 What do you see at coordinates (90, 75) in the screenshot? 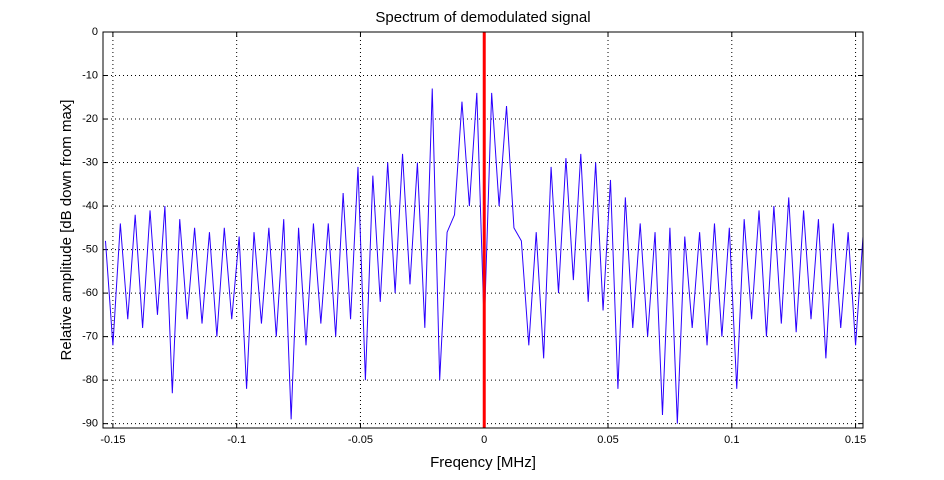
I see `y-tick-label: -10` at bounding box center [90, 75].